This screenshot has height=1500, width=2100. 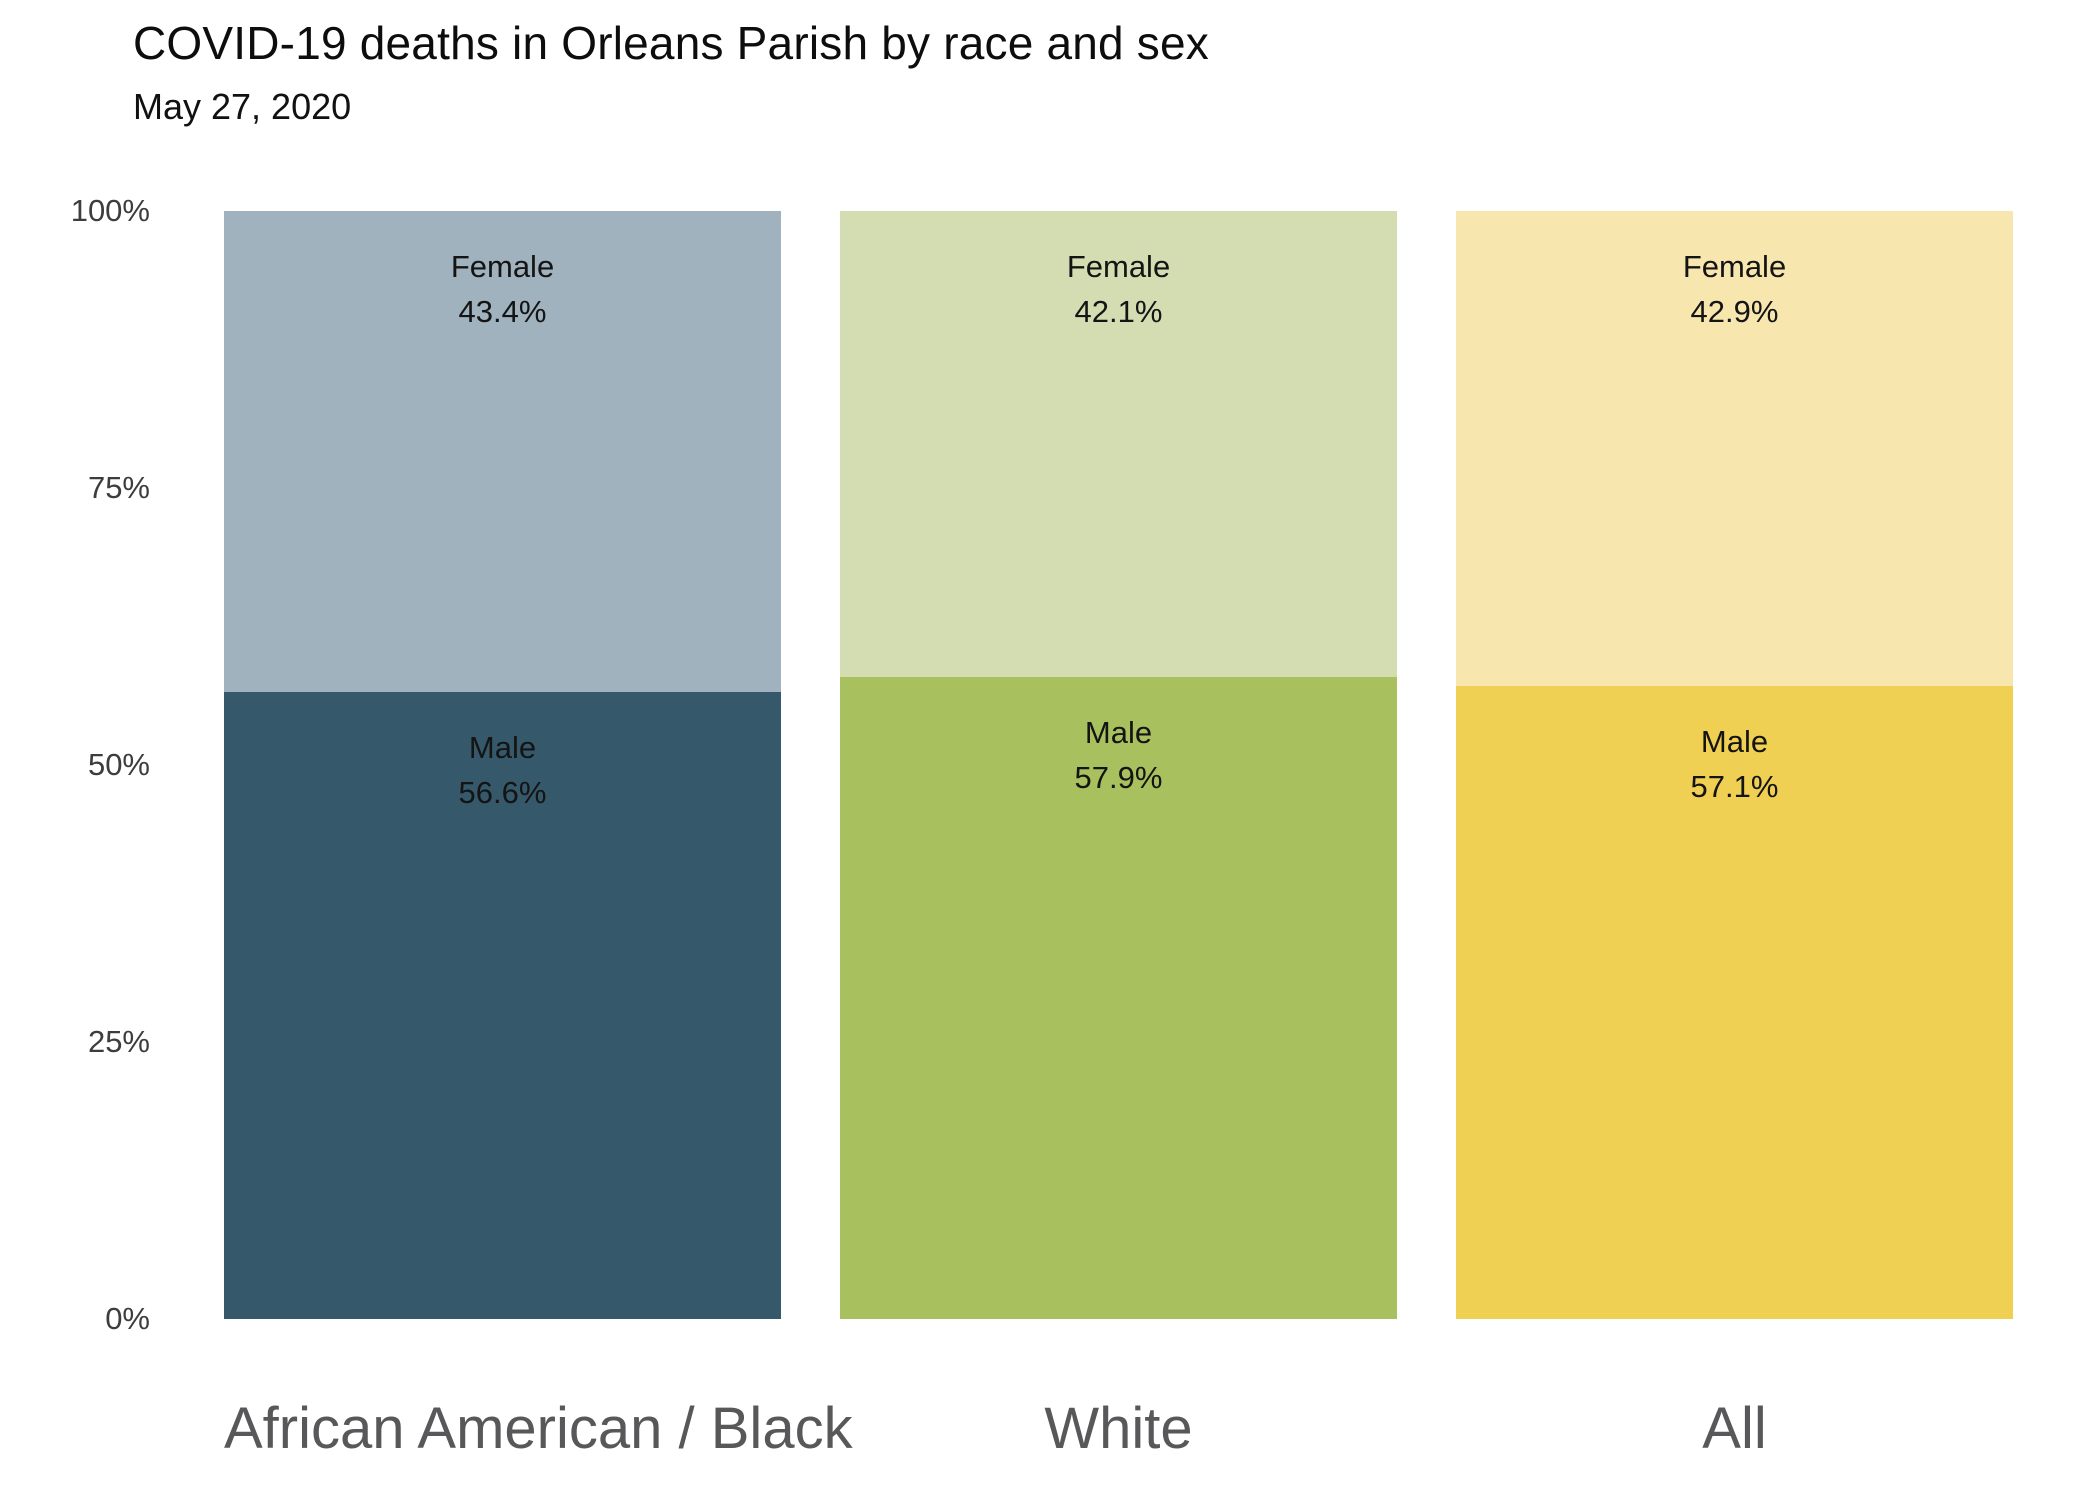 What do you see at coordinates (502, 311) in the screenshot?
I see `segment-value: 43.4%` at bounding box center [502, 311].